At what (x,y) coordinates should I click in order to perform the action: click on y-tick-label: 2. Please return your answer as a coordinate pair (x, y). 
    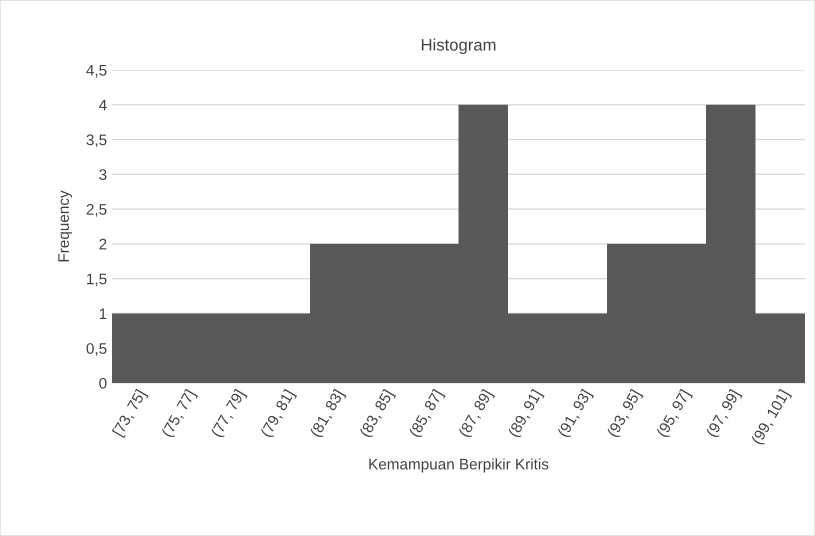
    Looking at the image, I should click on (102, 244).